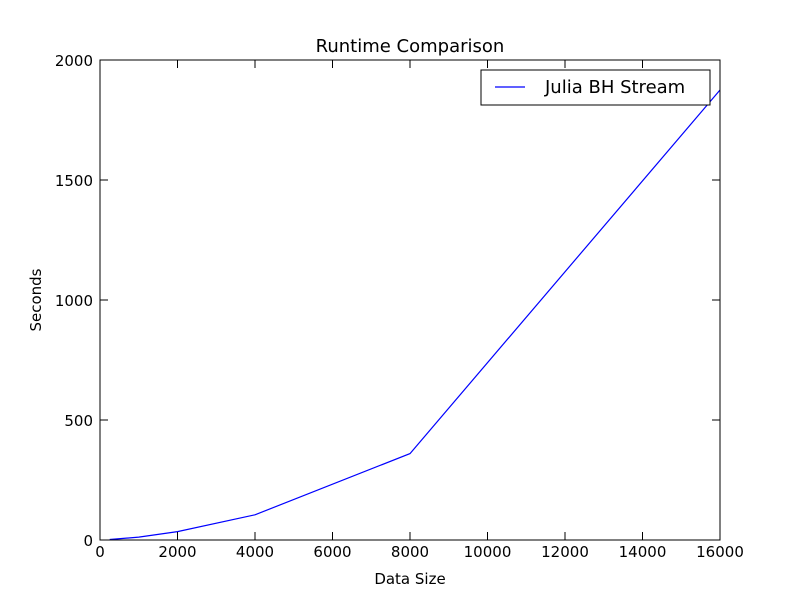 The height and width of the screenshot is (600, 800). Describe the element at coordinates (565, 552) in the screenshot. I see `x-tick-label-6: 12000` at that location.